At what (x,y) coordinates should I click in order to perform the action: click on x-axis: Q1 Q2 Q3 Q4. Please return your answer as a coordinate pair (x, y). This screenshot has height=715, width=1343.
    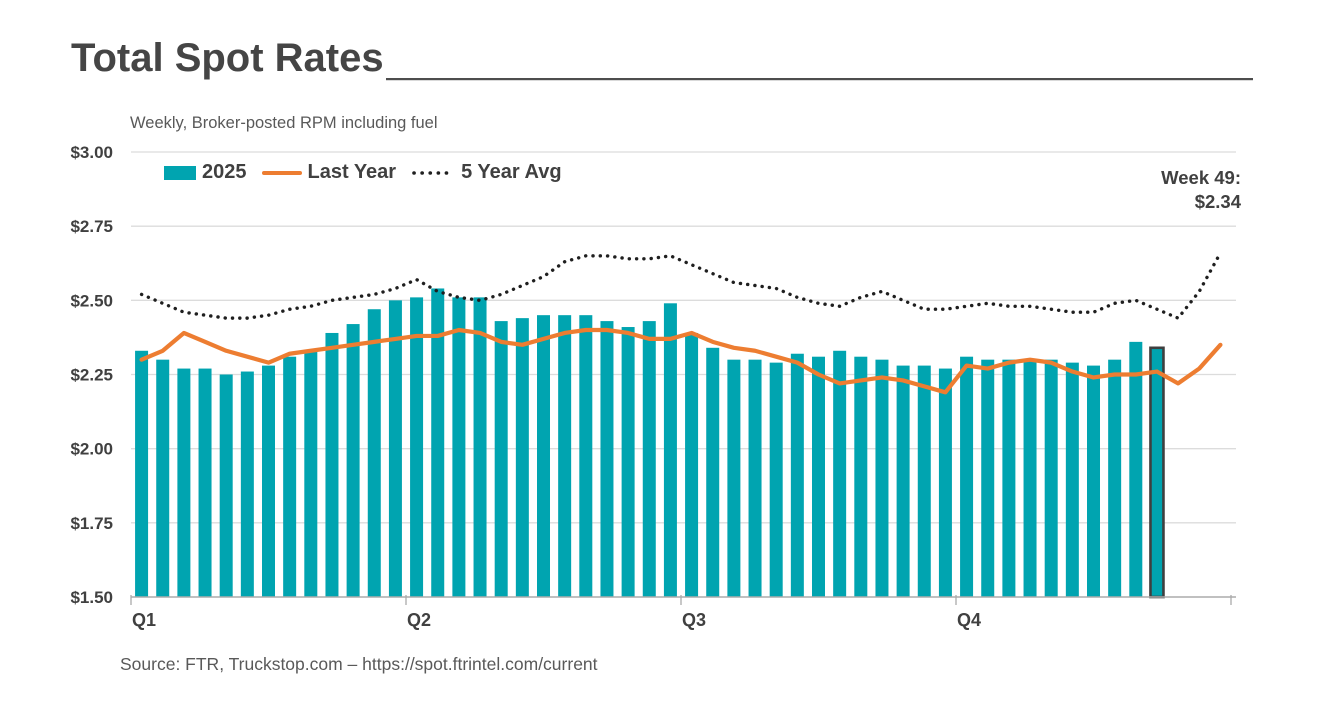
    Looking at the image, I should click on (683, 612).